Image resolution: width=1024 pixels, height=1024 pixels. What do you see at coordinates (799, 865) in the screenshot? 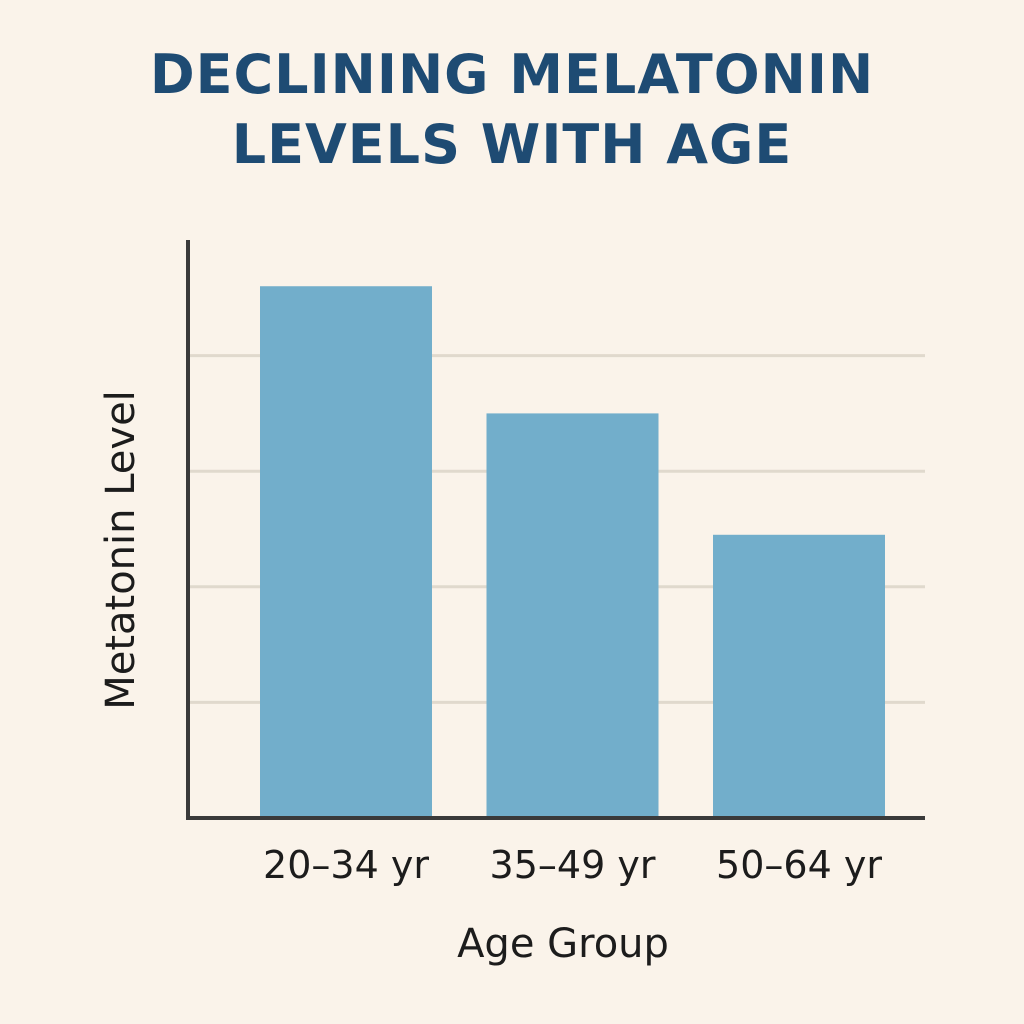
I see `x-tick-label-3: 50–64 yr` at bounding box center [799, 865].